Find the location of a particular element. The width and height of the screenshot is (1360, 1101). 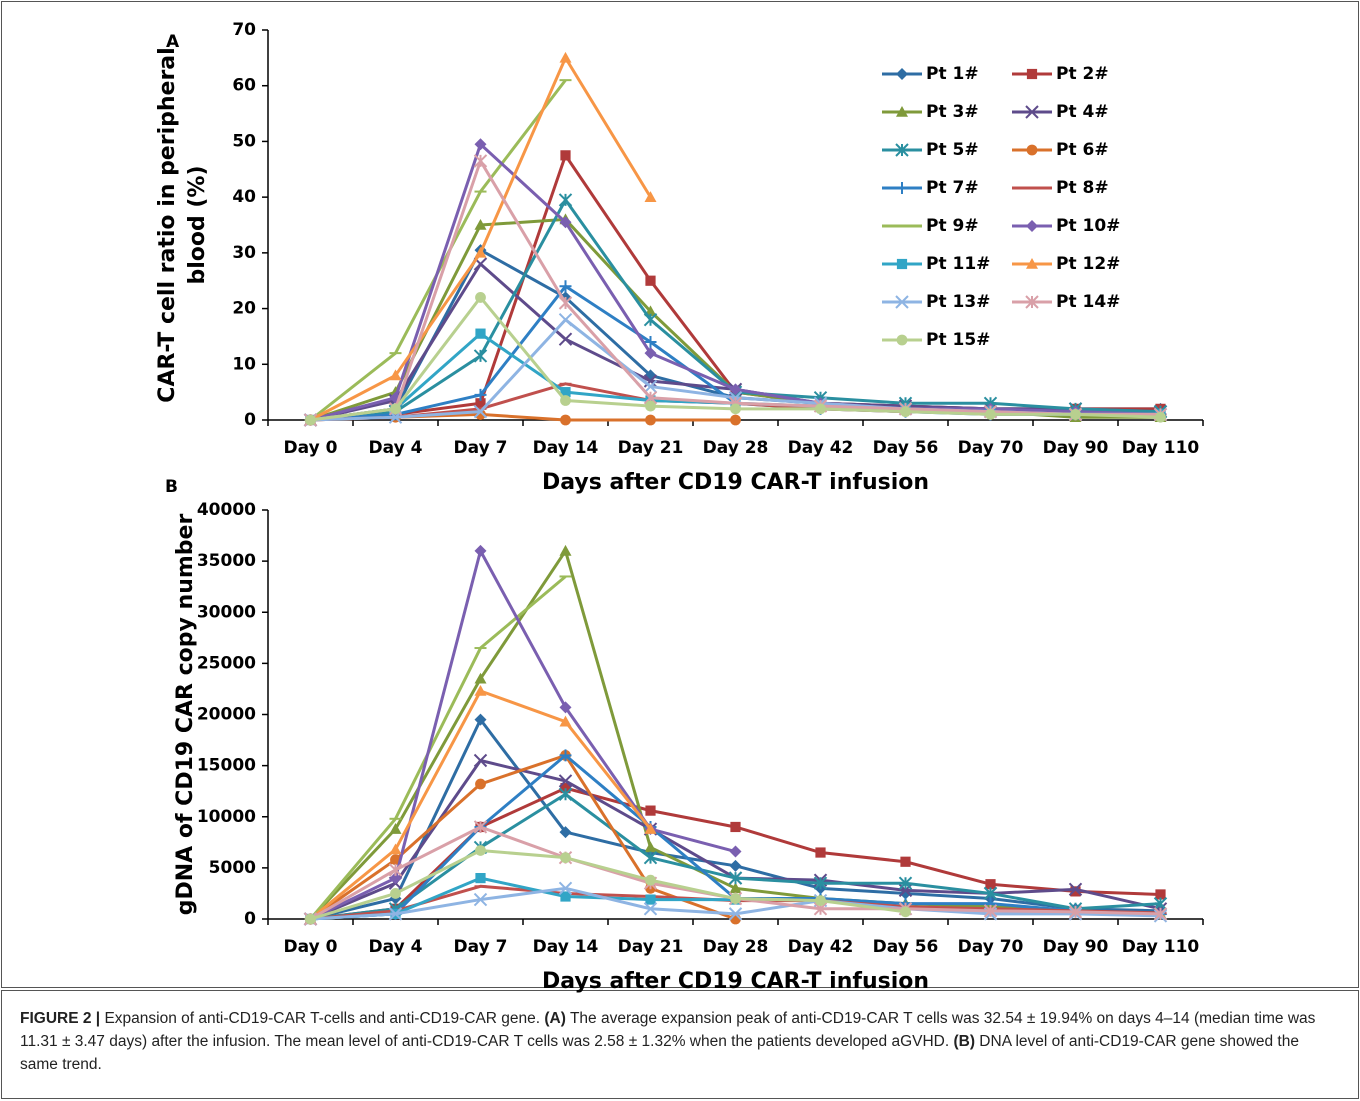

x-tick-label: Day 14 is located at coordinates (566, 947).